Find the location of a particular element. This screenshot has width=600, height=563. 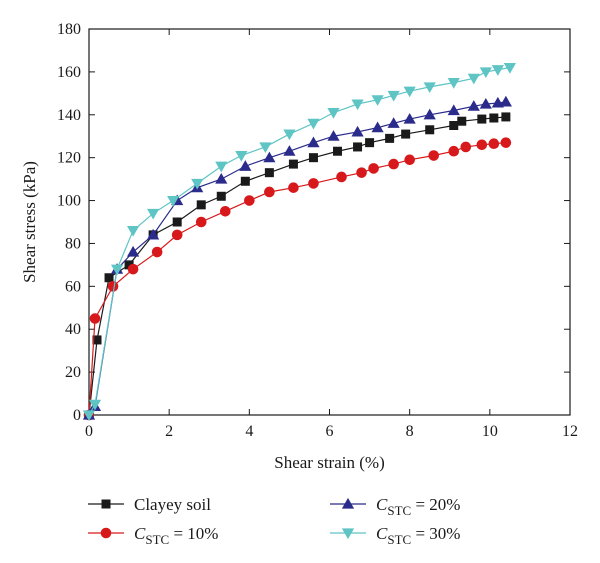

y-tick-label: 40 is located at coordinates (73, 329).